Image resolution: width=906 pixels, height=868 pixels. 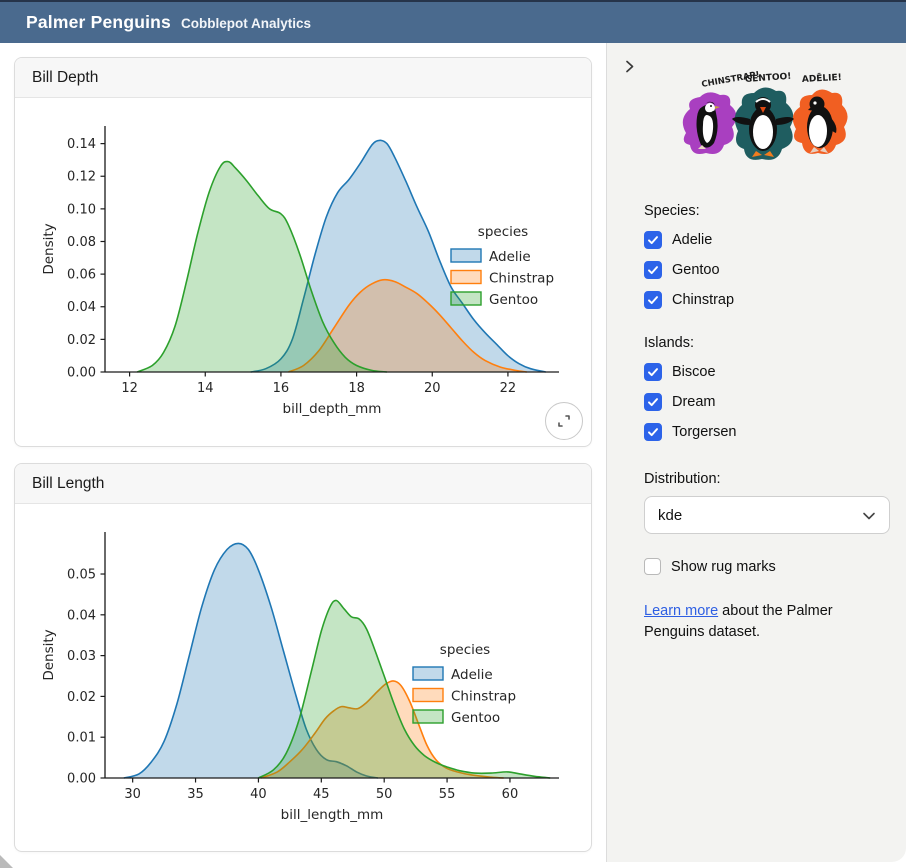 I want to click on svg-text: 0.03, so click(x=81, y=656).